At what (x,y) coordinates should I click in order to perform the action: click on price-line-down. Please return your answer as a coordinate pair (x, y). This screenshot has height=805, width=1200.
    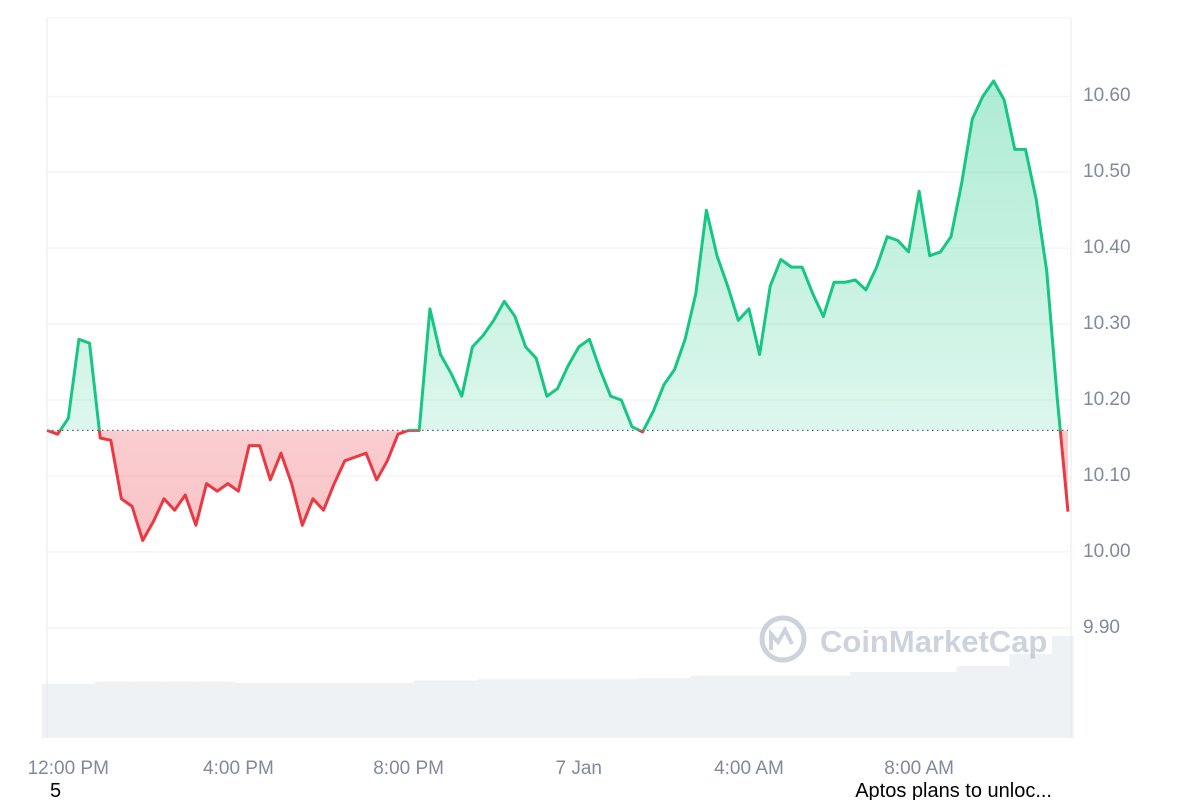
    Looking at the image, I should click on (558, 486).